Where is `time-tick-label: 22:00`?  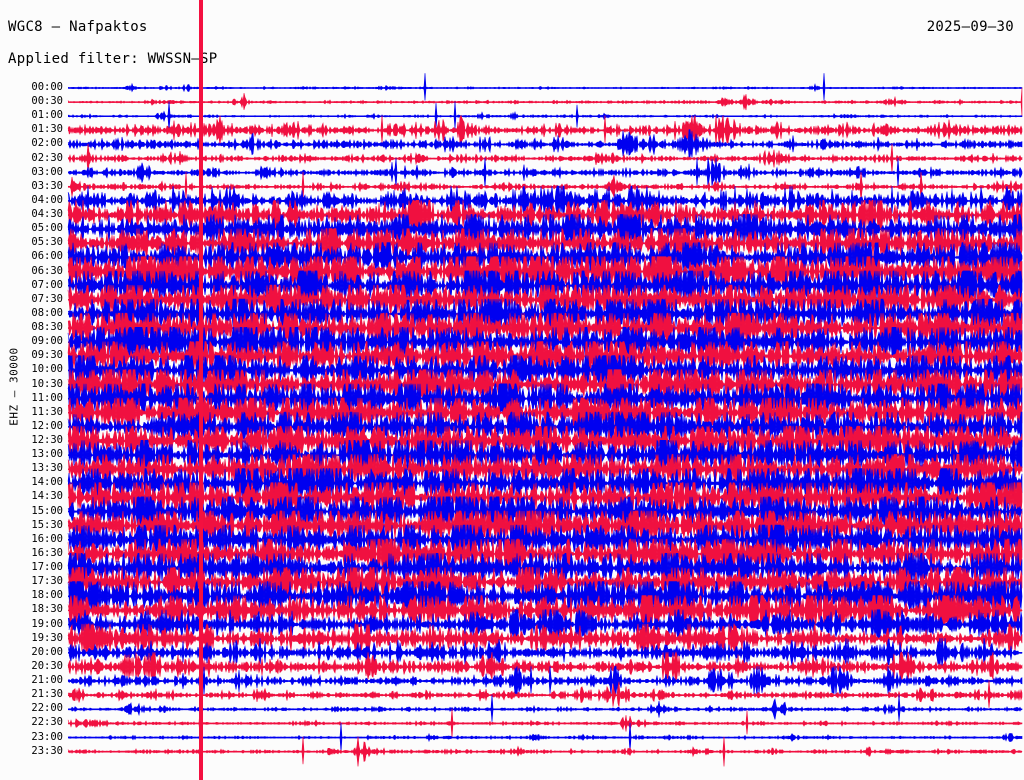
time-tick-label: 22:00 is located at coordinates (47, 708).